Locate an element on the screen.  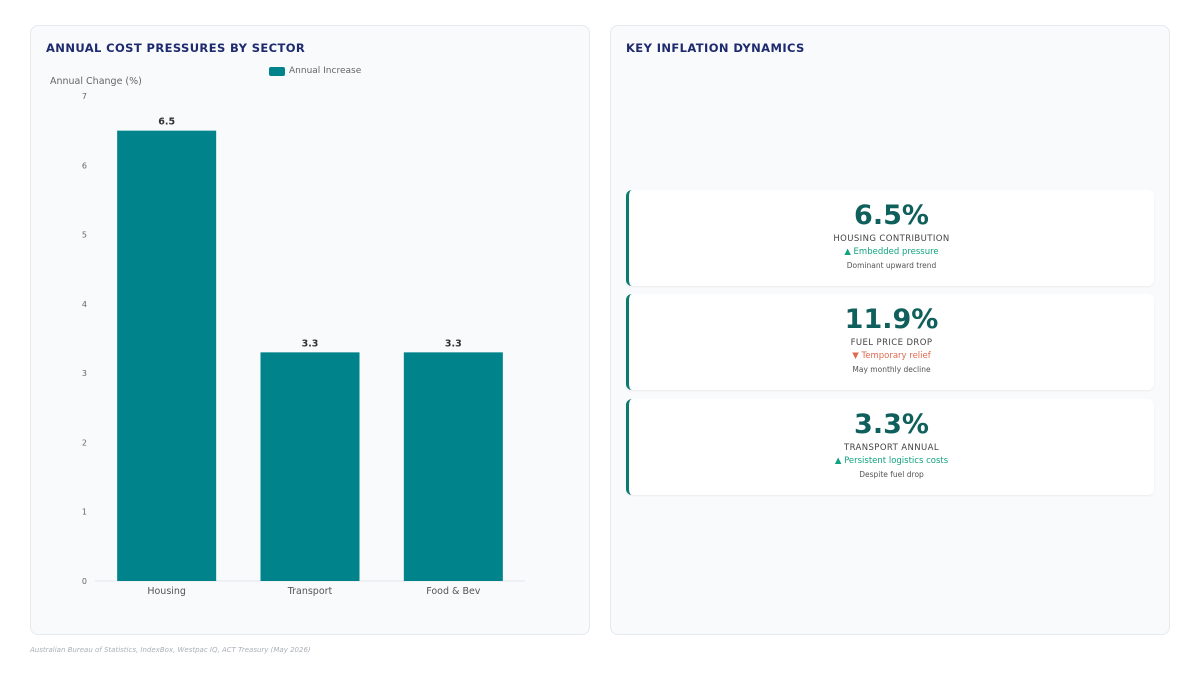
kpi-panel-title: KEY INFLATION DYNAMICS is located at coordinates (715, 48).